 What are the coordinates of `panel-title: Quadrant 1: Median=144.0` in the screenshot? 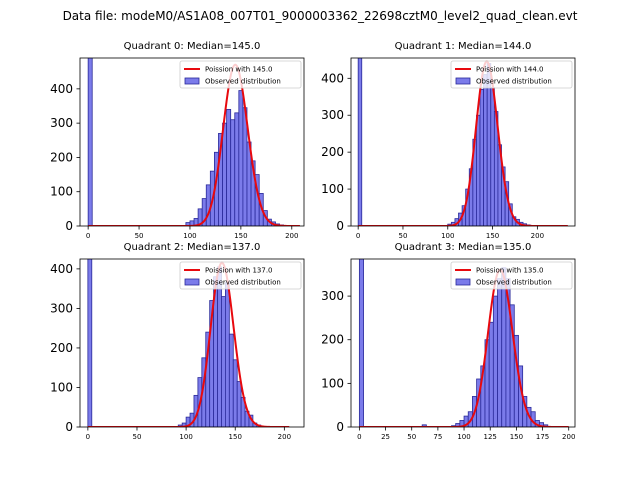 It's located at (463, 46).